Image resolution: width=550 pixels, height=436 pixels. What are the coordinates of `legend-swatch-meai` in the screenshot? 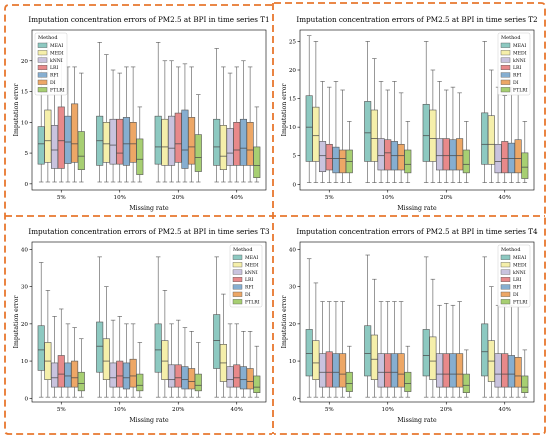 It's located at (505, 45).